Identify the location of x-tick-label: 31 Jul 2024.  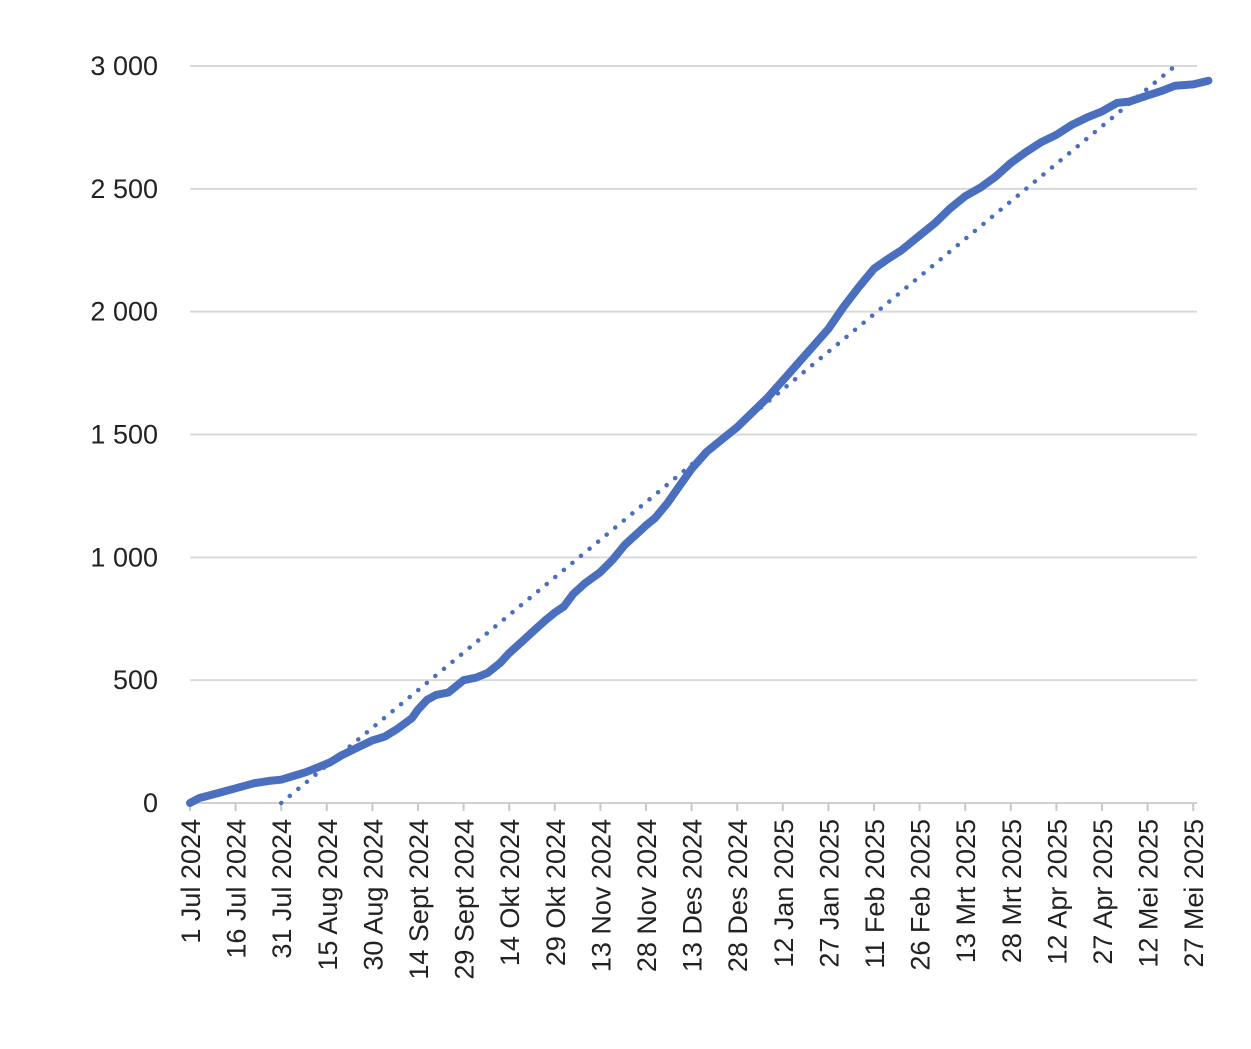
(282, 889).